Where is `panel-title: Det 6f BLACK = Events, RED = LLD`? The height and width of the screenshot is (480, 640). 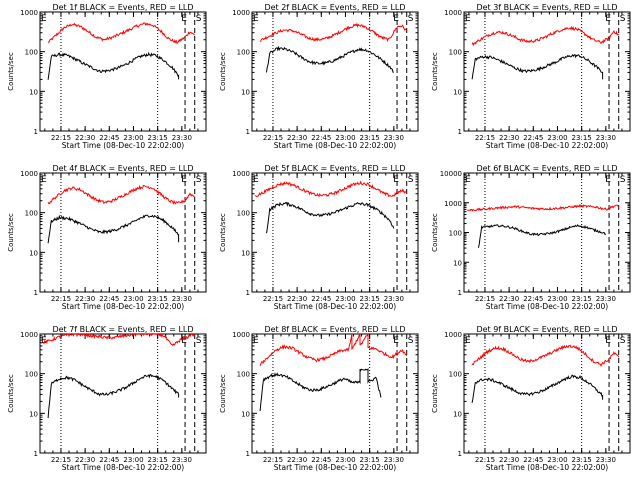 panel-title: Det 6f BLACK = Events, RED = LLD is located at coordinates (546, 168).